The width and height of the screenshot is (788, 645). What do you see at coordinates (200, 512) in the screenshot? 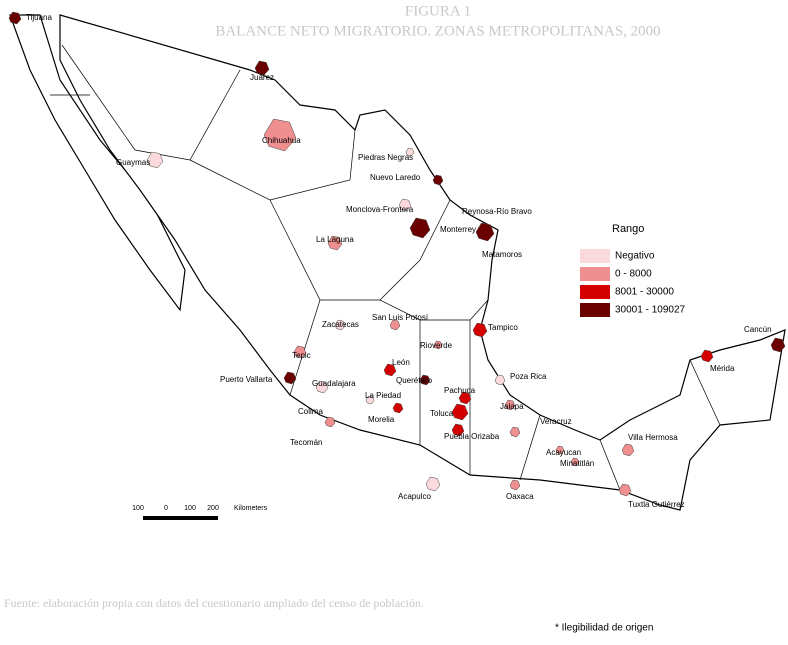
I see `scale-bar: 100 0 100 200 Kilometers` at bounding box center [200, 512].